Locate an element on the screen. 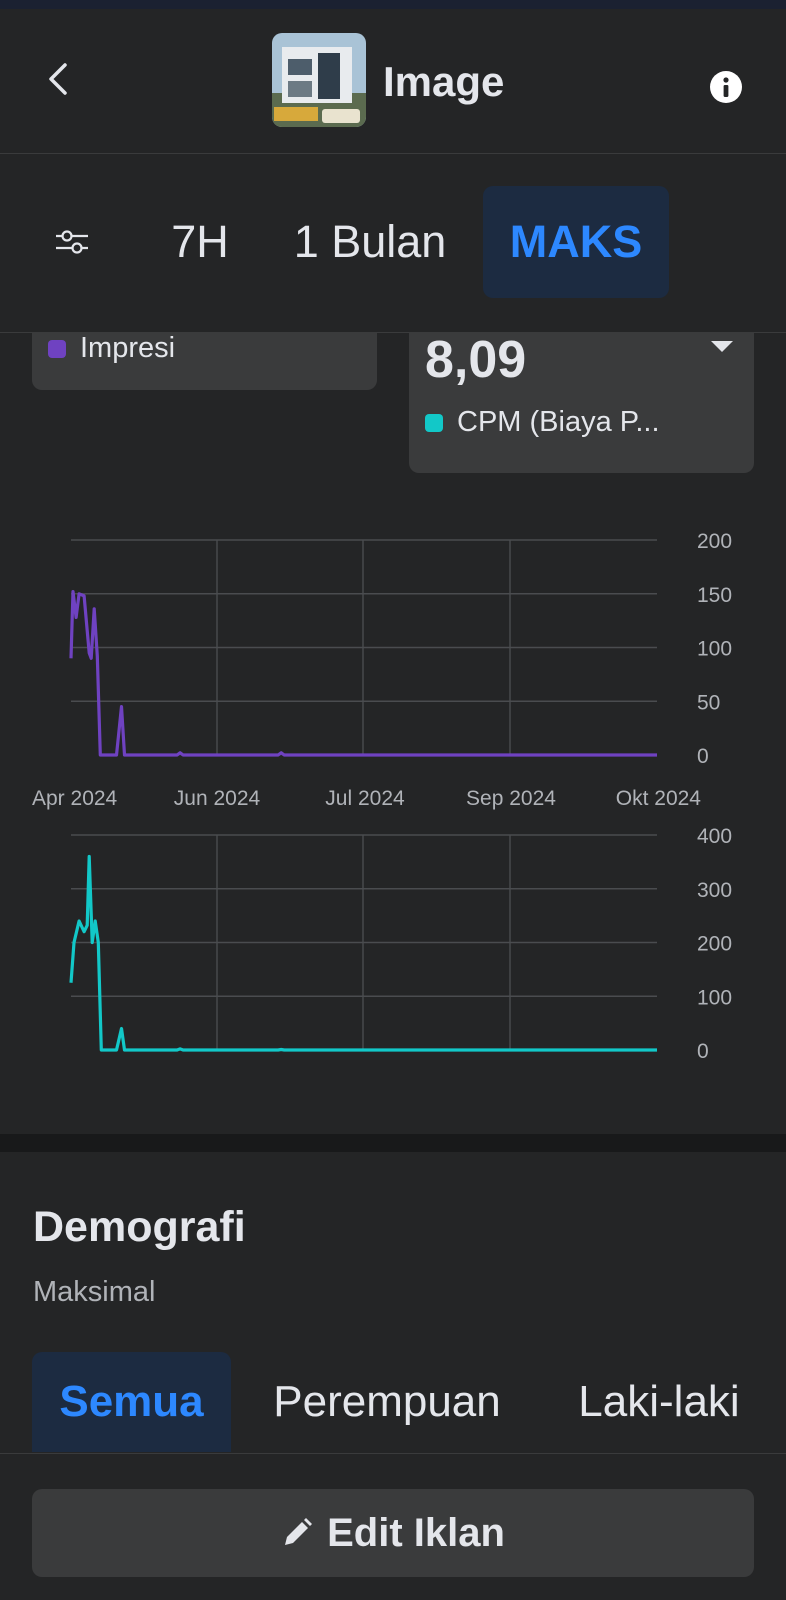 This screenshot has width=786, height=1600. bottom-action-bar: Edit Iklan is located at coordinates (393, 1526).